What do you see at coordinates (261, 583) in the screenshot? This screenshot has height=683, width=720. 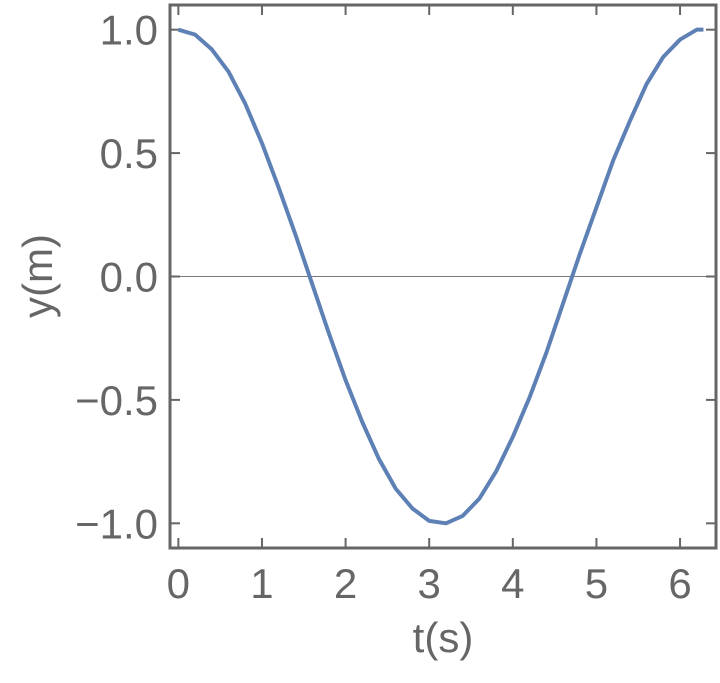 I see `x-tick-label: 1` at bounding box center [261, 583].